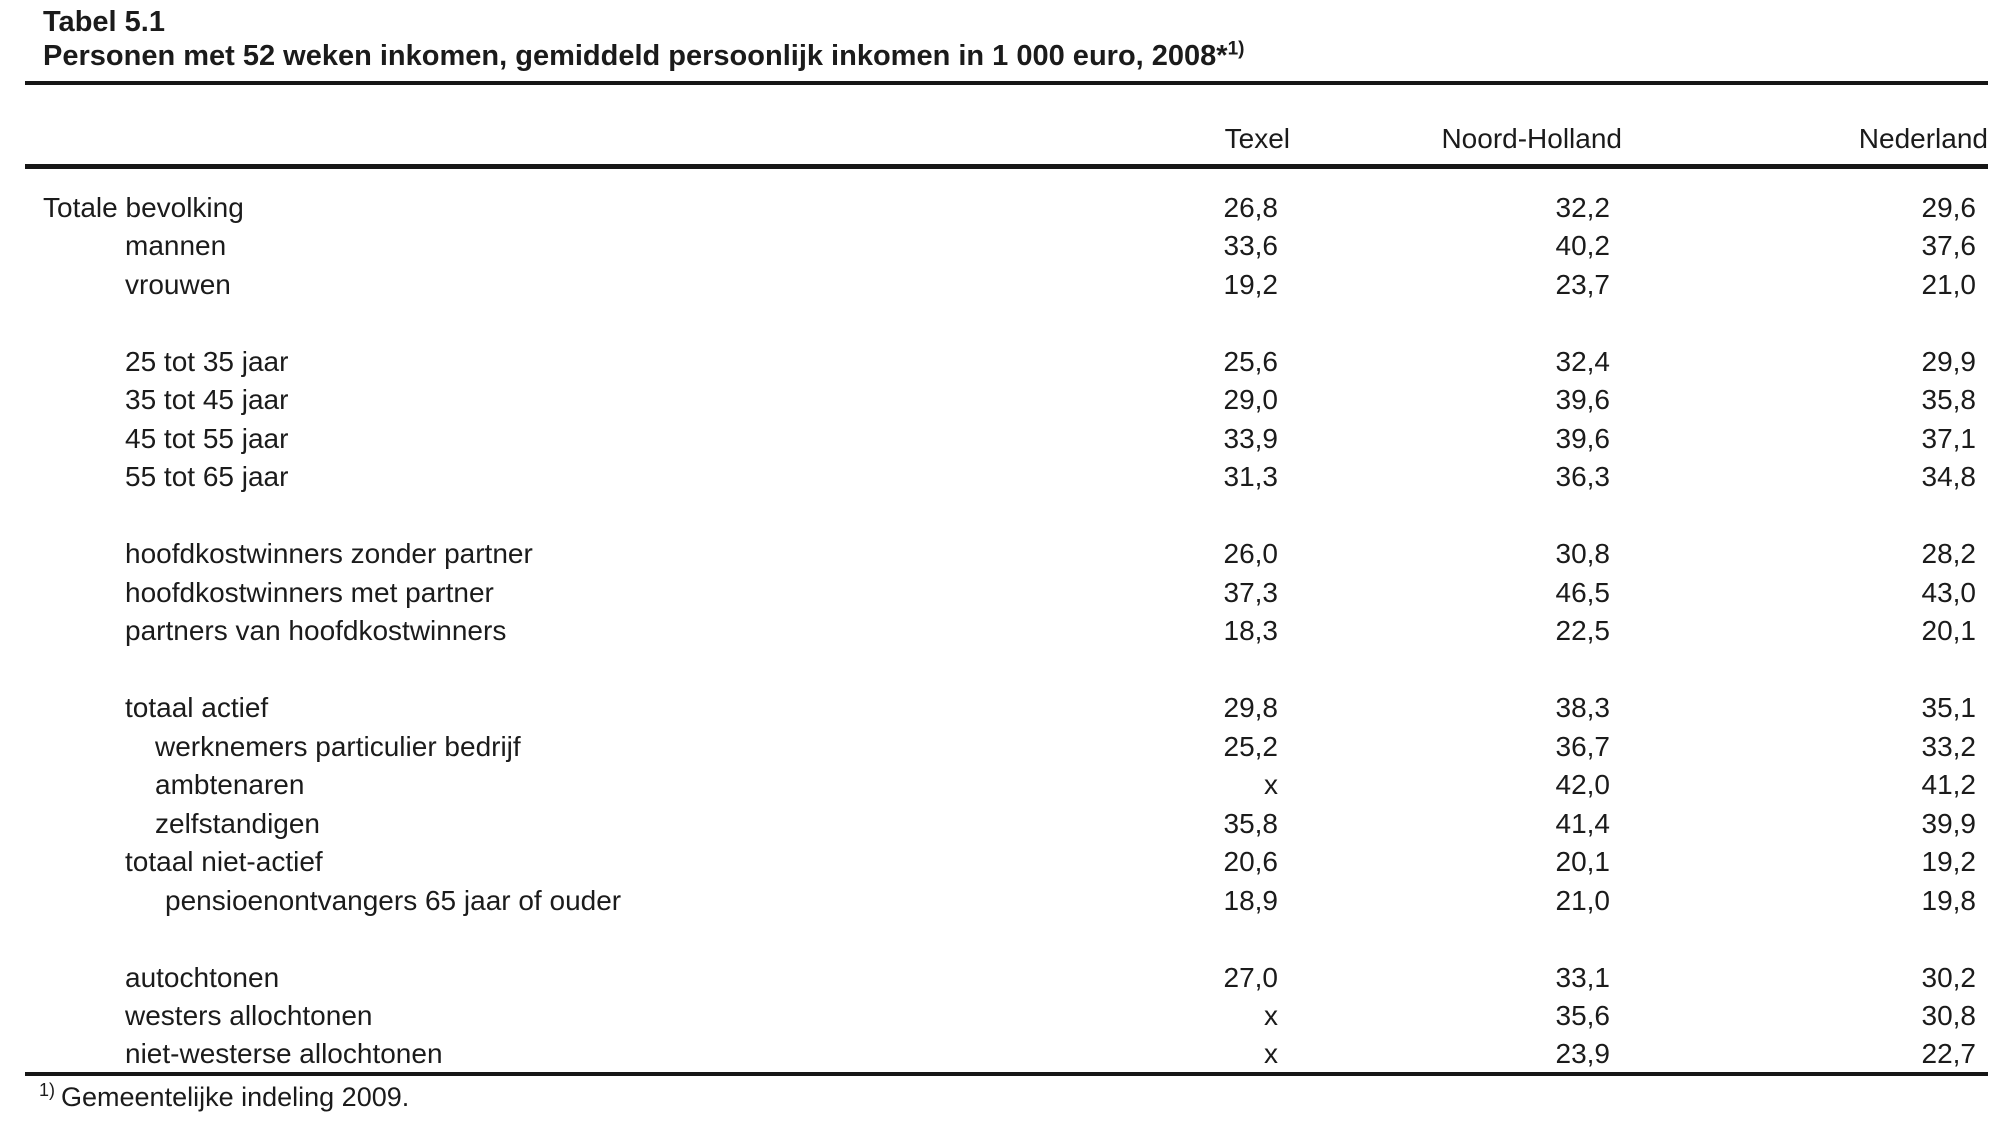  What do you see at coordinates (338, 746) in the screenshot?
I see `row-label: werknemers particulier bedrijf` at bounding box center [338, 746].